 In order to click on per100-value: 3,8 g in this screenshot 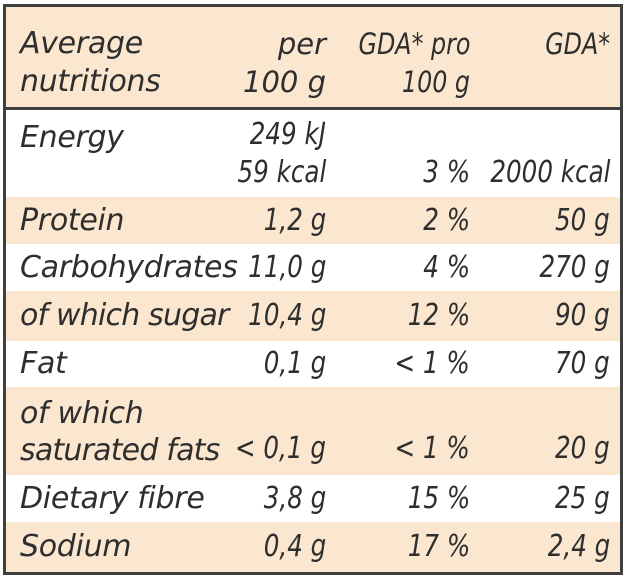, I will do `click(294, 498)`.